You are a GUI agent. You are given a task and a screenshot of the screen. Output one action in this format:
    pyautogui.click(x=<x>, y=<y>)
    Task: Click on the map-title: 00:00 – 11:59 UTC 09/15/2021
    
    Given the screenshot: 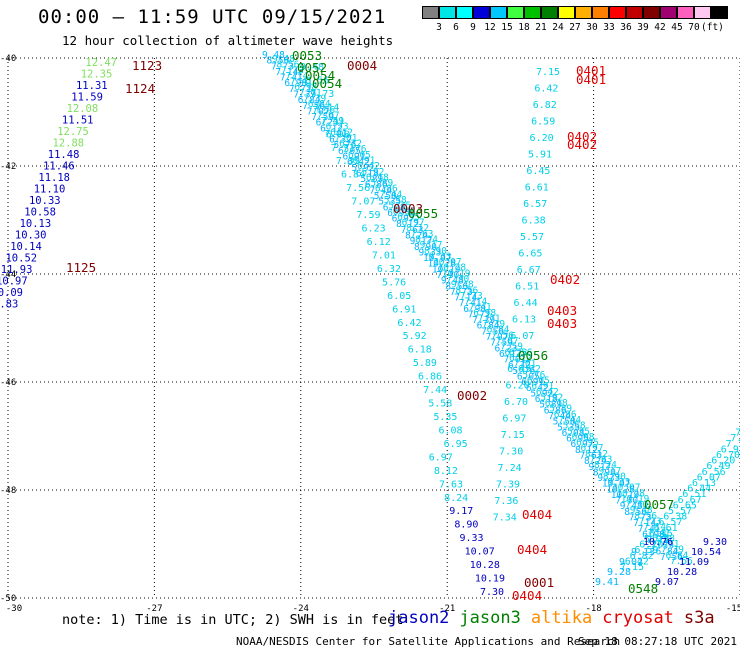 What is the action you would take?
    pyautogui.click(x=212, y=17)
    